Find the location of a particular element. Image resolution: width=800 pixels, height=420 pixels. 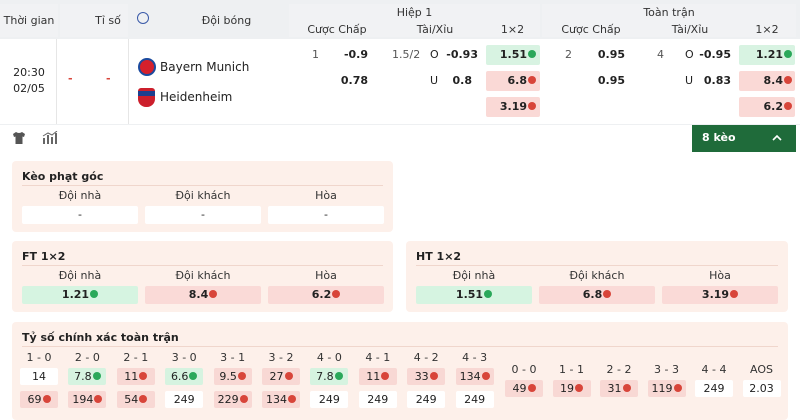

odds-value: 2.03 is located at coordinates (761, 388).